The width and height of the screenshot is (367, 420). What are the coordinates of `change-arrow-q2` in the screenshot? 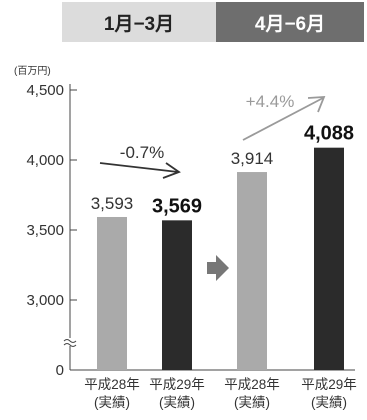 It's located at (283, 119).